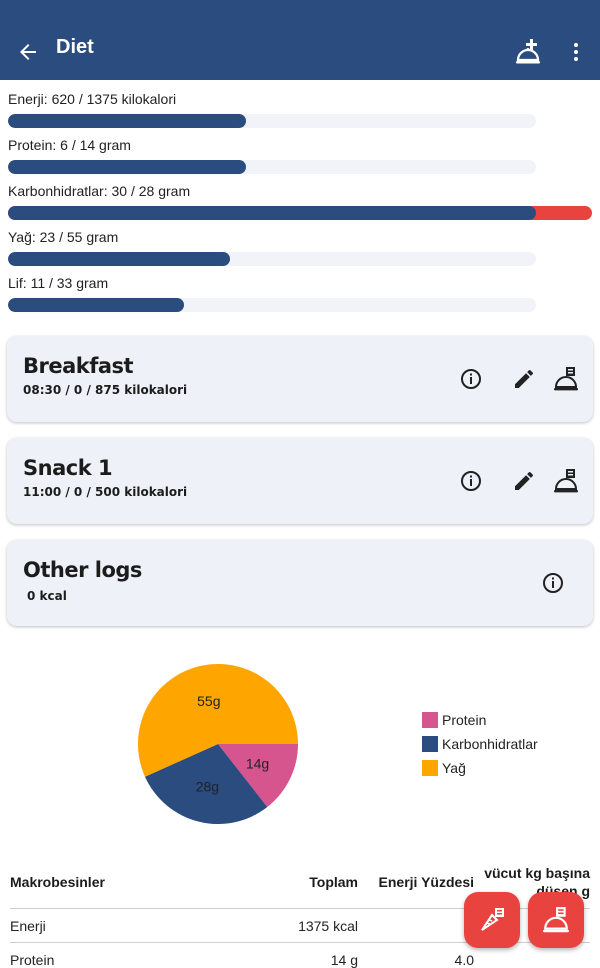 This screenshot has height=968, width=600. What do you see at coordinates (69, 145) in the screenshot?
I see `progress-label: Protein: 6 / 14 gram` at bounding box center [69, 145].